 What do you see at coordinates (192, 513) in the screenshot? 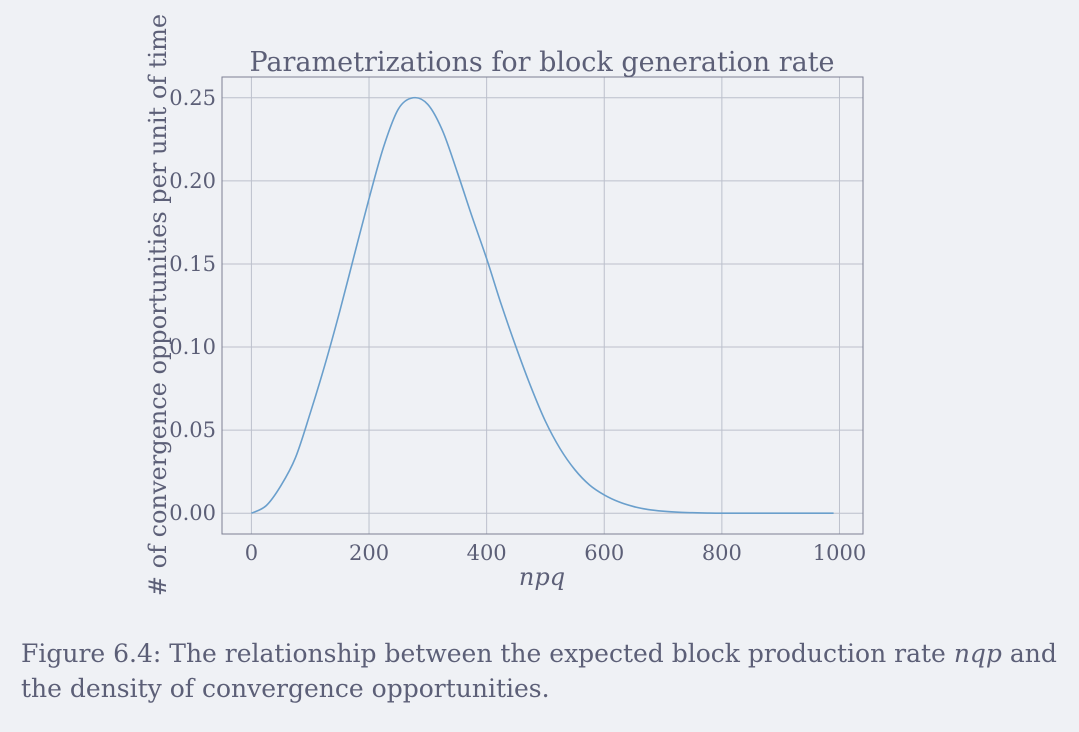
I see `y-tick-label: 0.00` at bounding box center [192, 513].